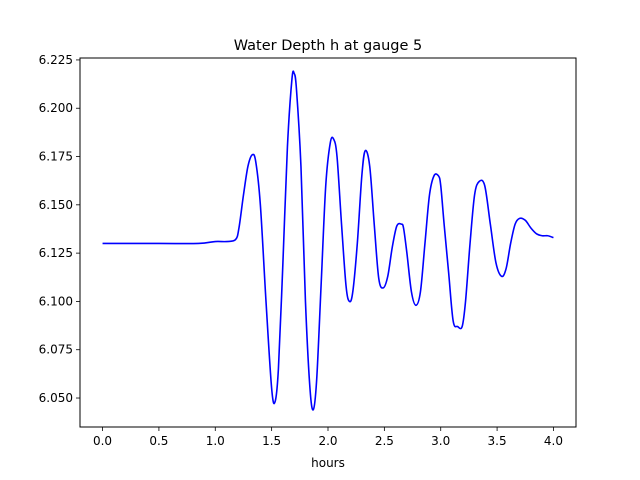 Image resolution: width=640 pixels, height=480 pixels. I want to click on x-tick-label: 2.0, so click(327, 441).